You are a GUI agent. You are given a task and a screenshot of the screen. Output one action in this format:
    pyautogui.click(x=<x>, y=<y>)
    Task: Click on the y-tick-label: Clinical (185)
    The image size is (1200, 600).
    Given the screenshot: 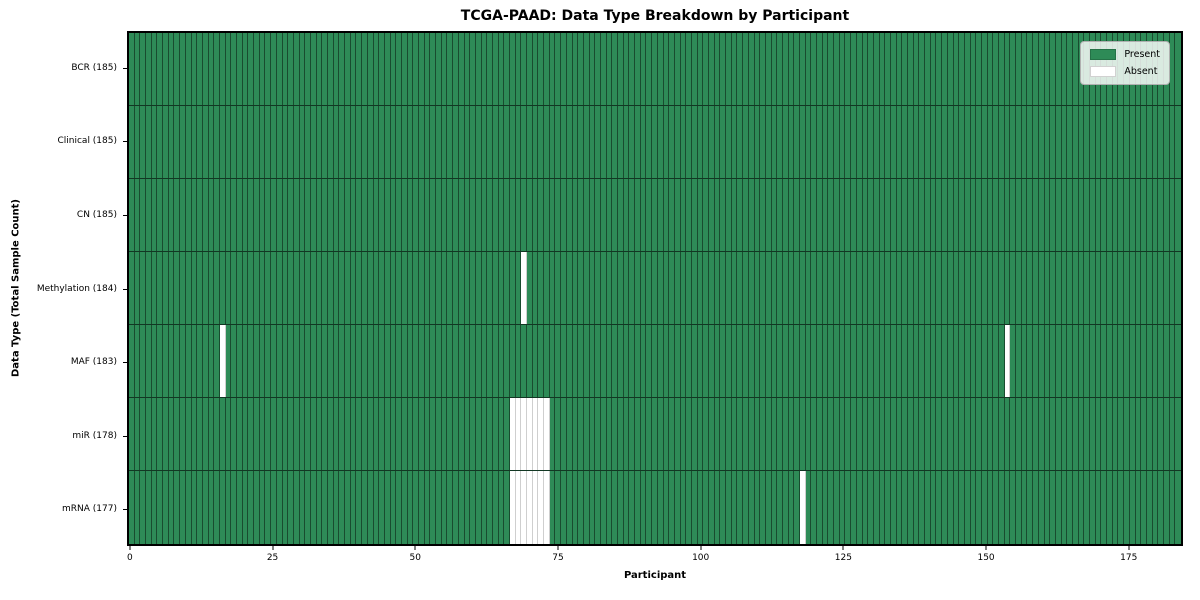 What is the action you would take?
    pyautogui.click(x=87, y=141)
    